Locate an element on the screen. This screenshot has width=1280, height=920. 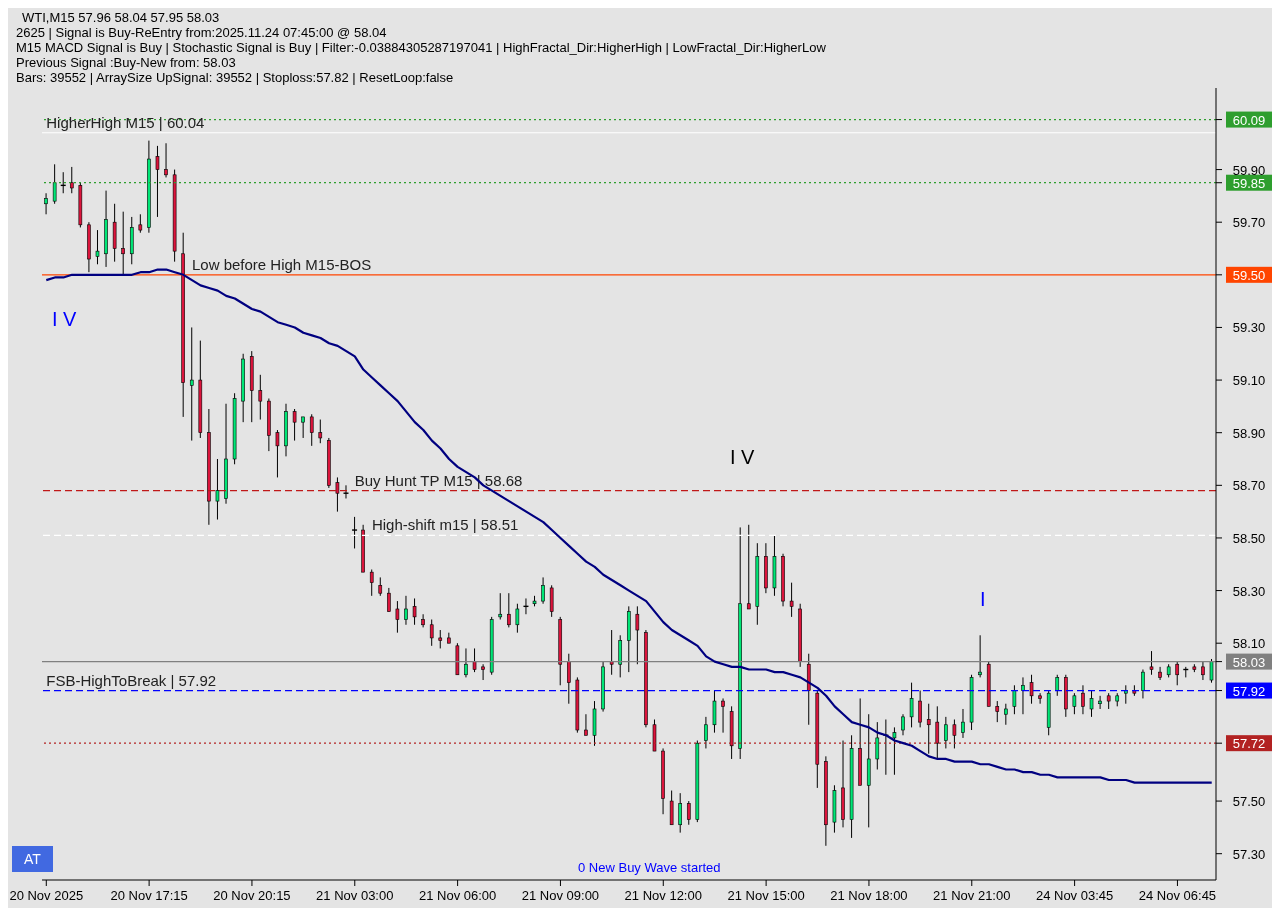
x-tick-label: 21 Nov 18:00 is located at coordinates (869, 895).